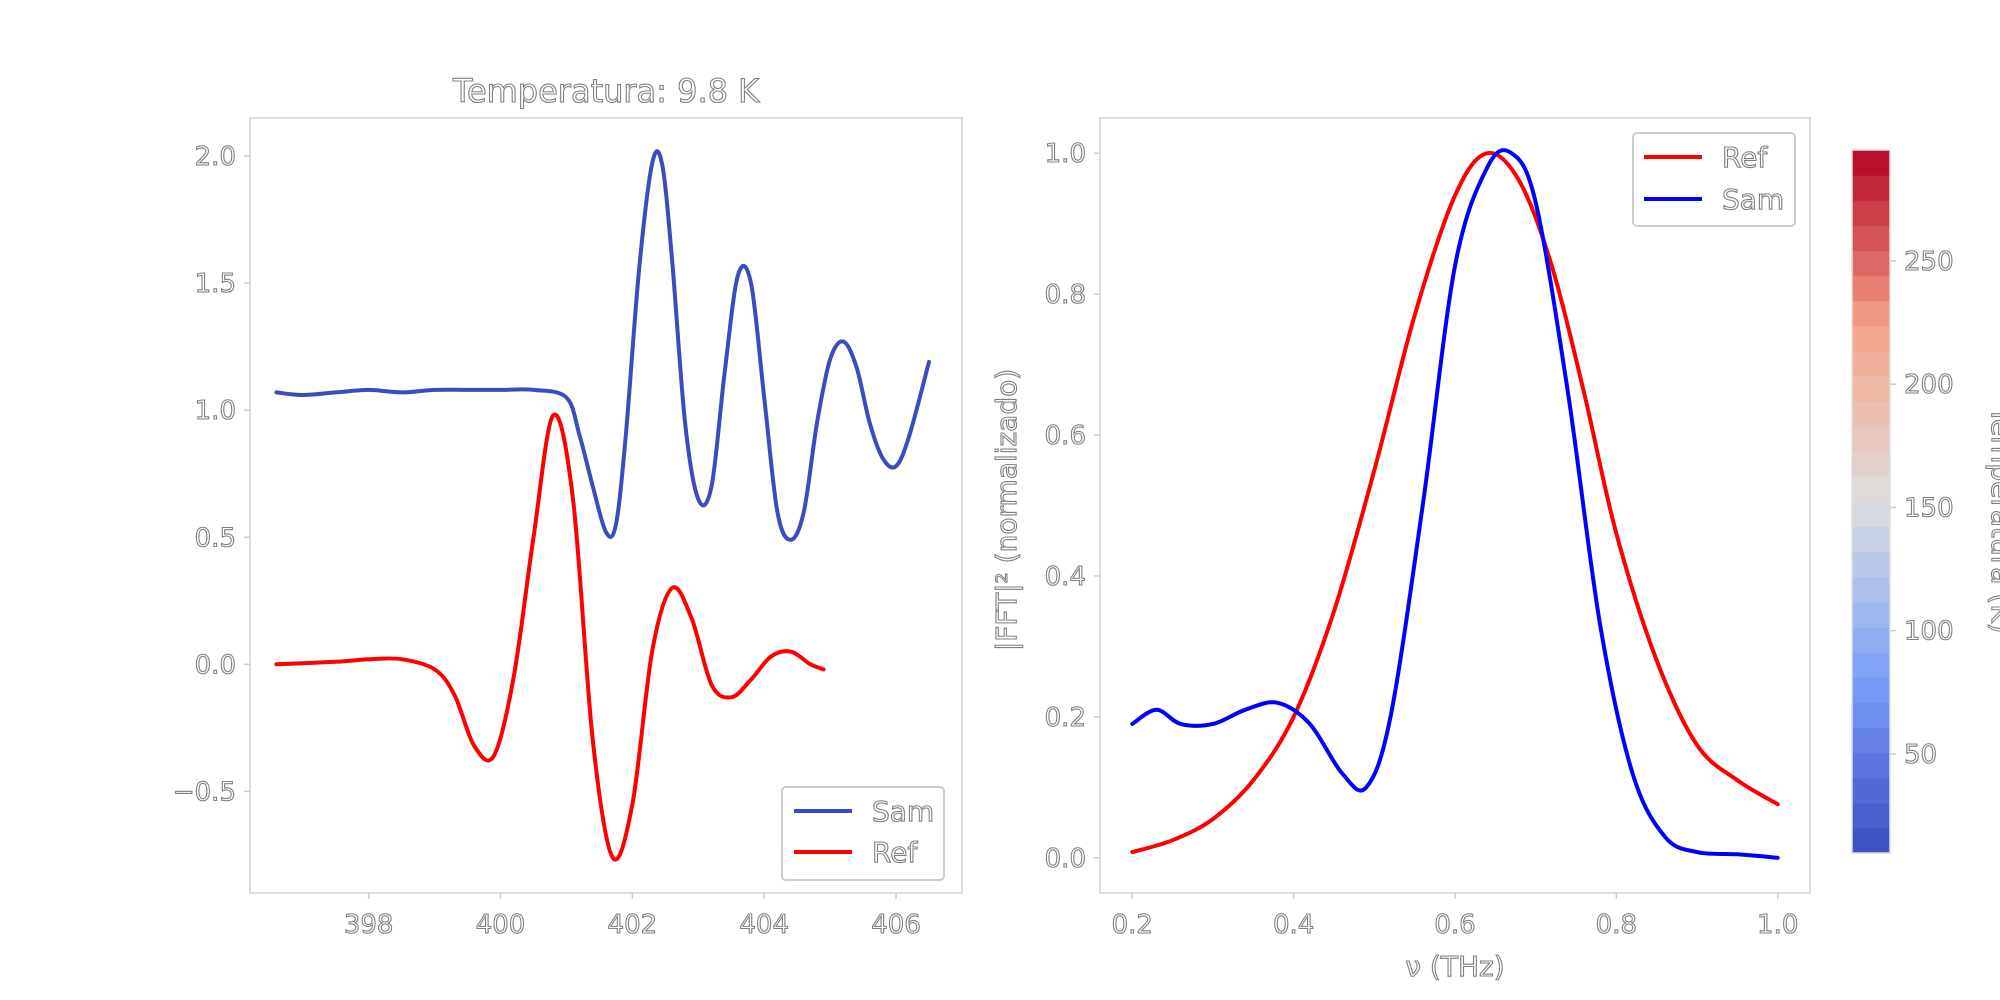 The width and height of the screenshot is (2000, 1000). Describe the element at coordinates (1777, 925) in the screenshot. I see `right-x-tick-label: 1.0` at that location.